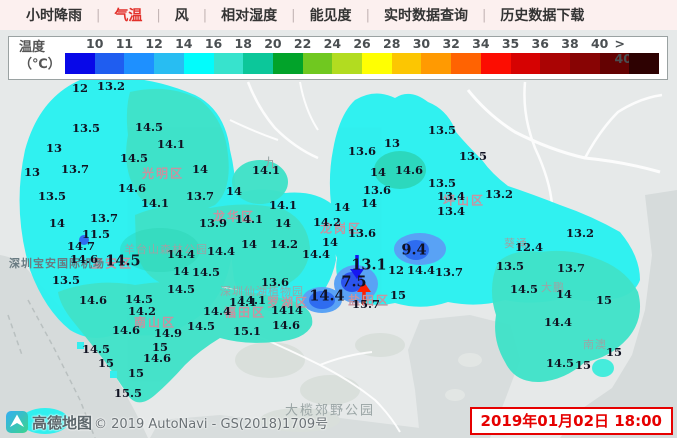 This screenshot has height=438, width=677. Describe the element at coordinates (381, 55) in the screenshot. I see `legend-block-11: 28` at that location.